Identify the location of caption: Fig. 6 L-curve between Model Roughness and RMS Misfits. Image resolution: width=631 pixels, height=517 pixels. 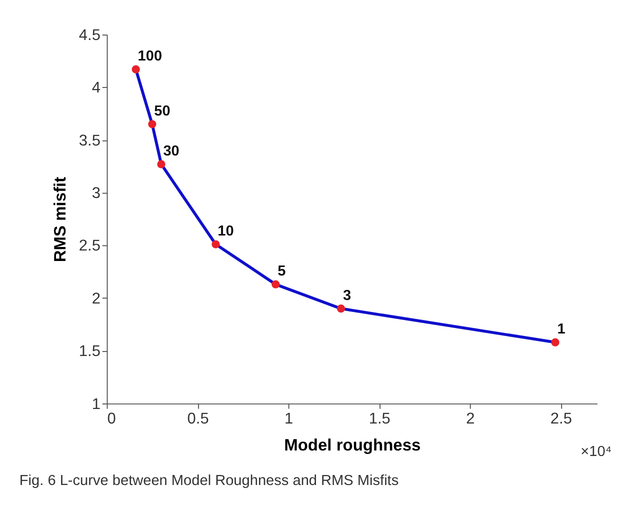
(209, 481).